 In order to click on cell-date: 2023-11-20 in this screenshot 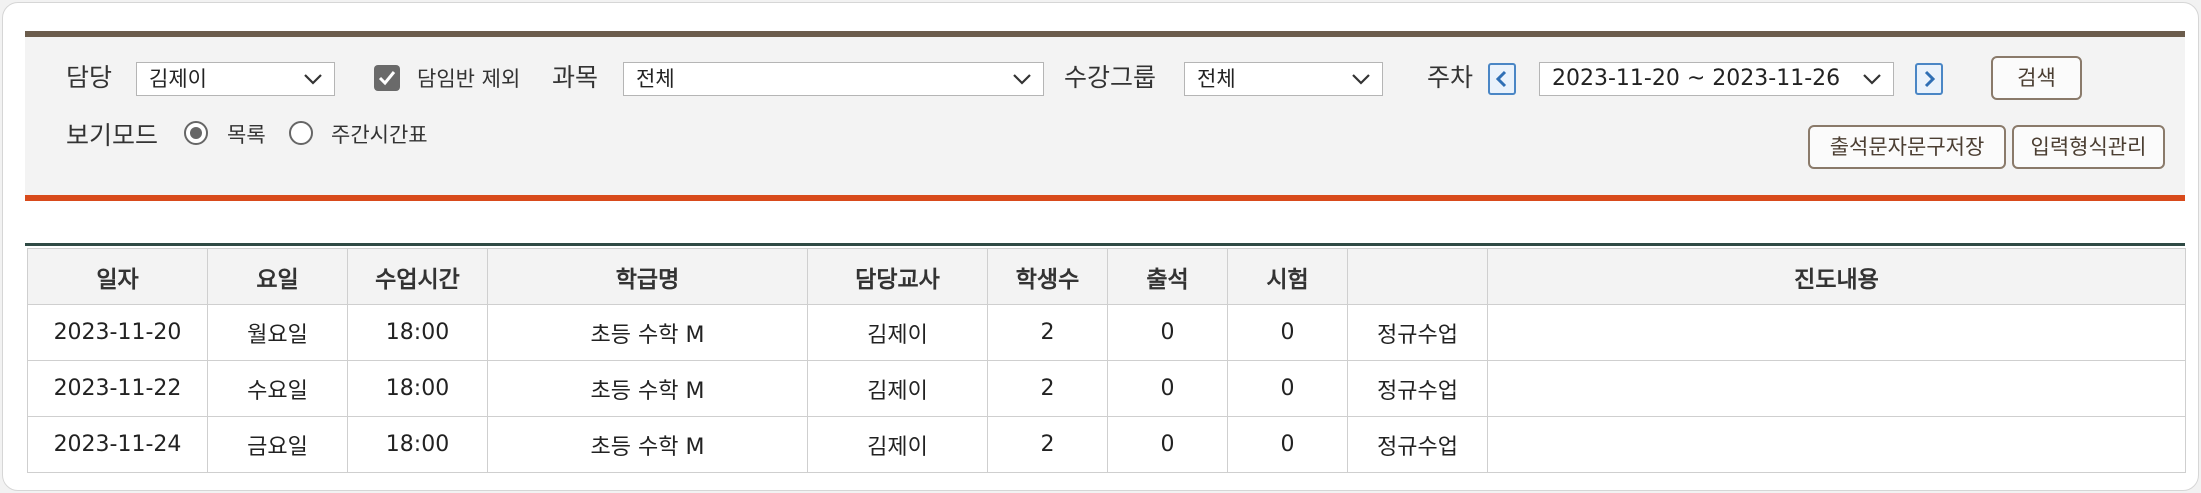, I will do `click(117, 332)`.